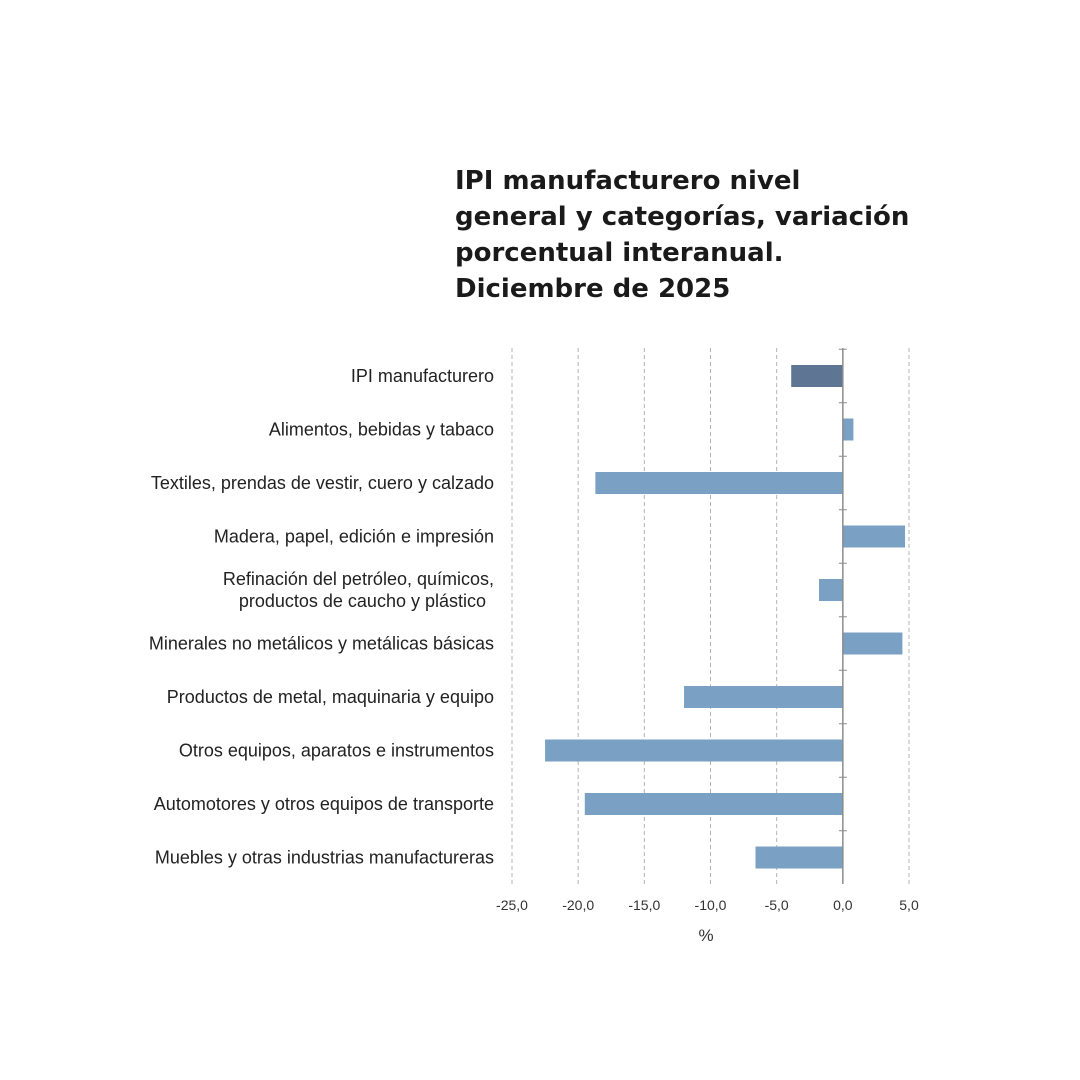  What do you see at coordinates (354, 537) in the screenshot?
I see `category-label: Madera, papel, edición e impresión` at bounding box center [354, 537].